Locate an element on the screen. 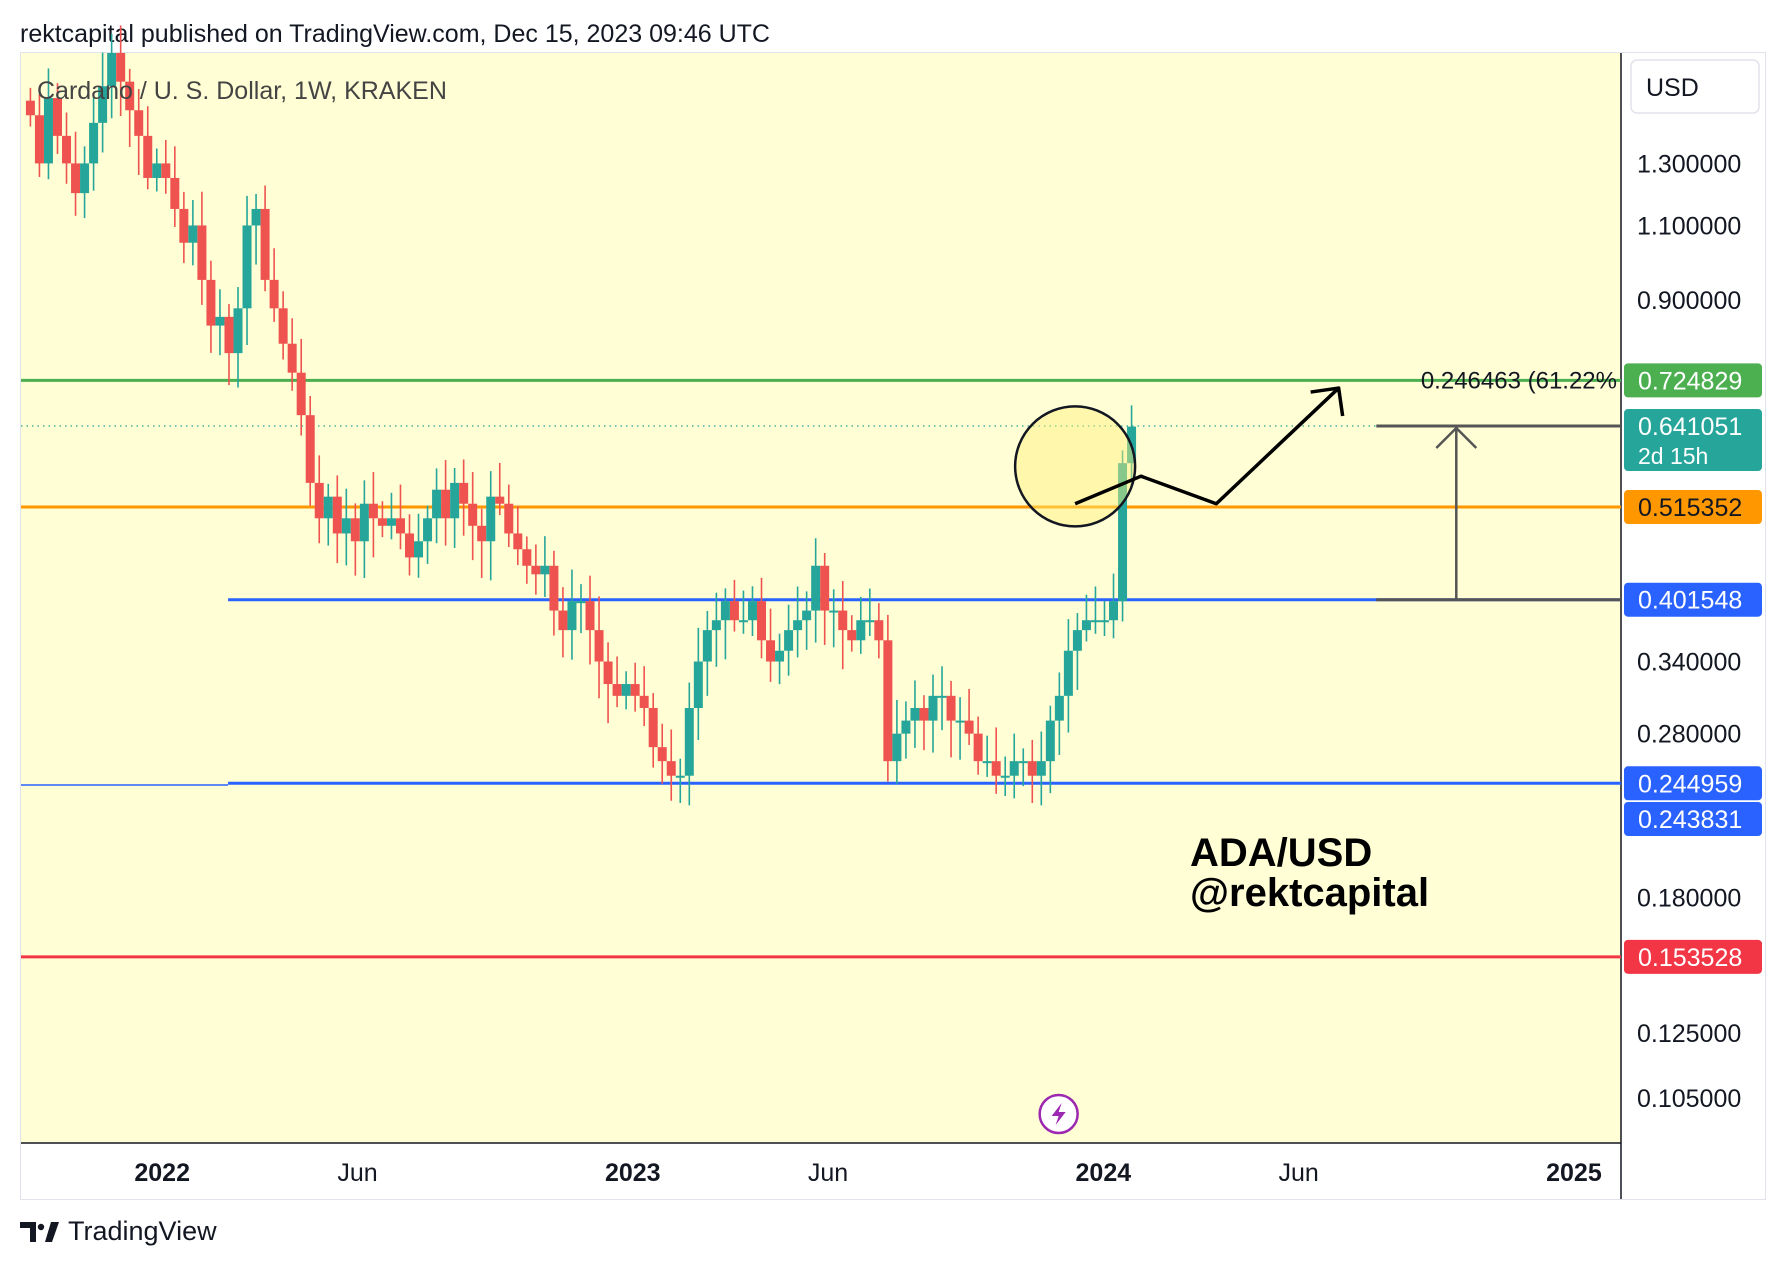  blue-range-high-label-box is located at coordinates (1693, 599).